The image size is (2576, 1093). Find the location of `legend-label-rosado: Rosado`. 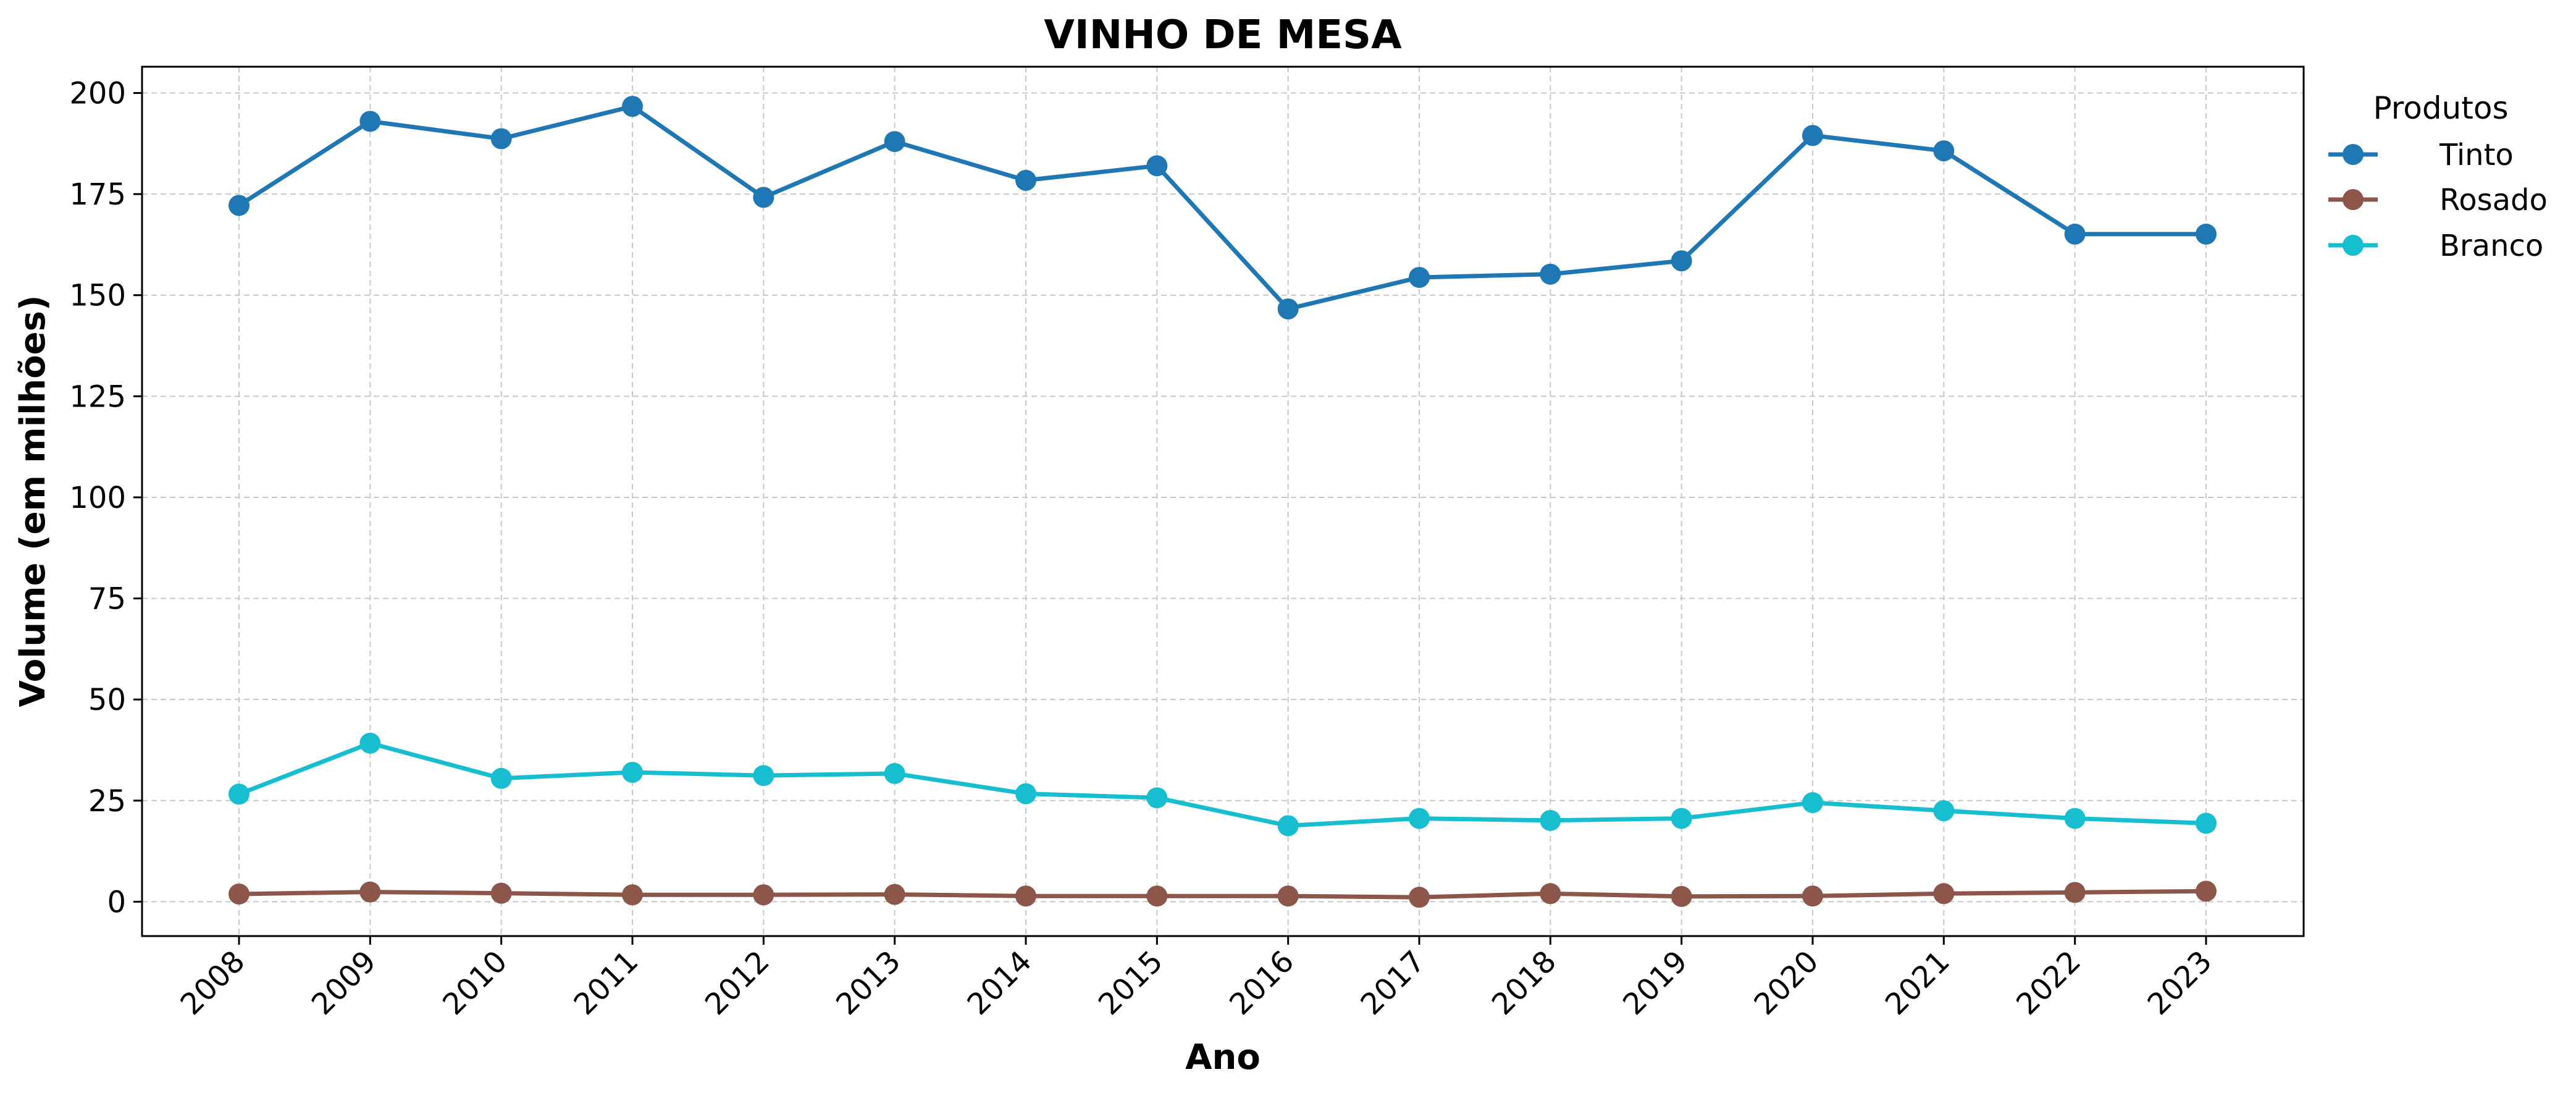

legend-label-rosado: Rosado is located at coordinates (2494, 200).